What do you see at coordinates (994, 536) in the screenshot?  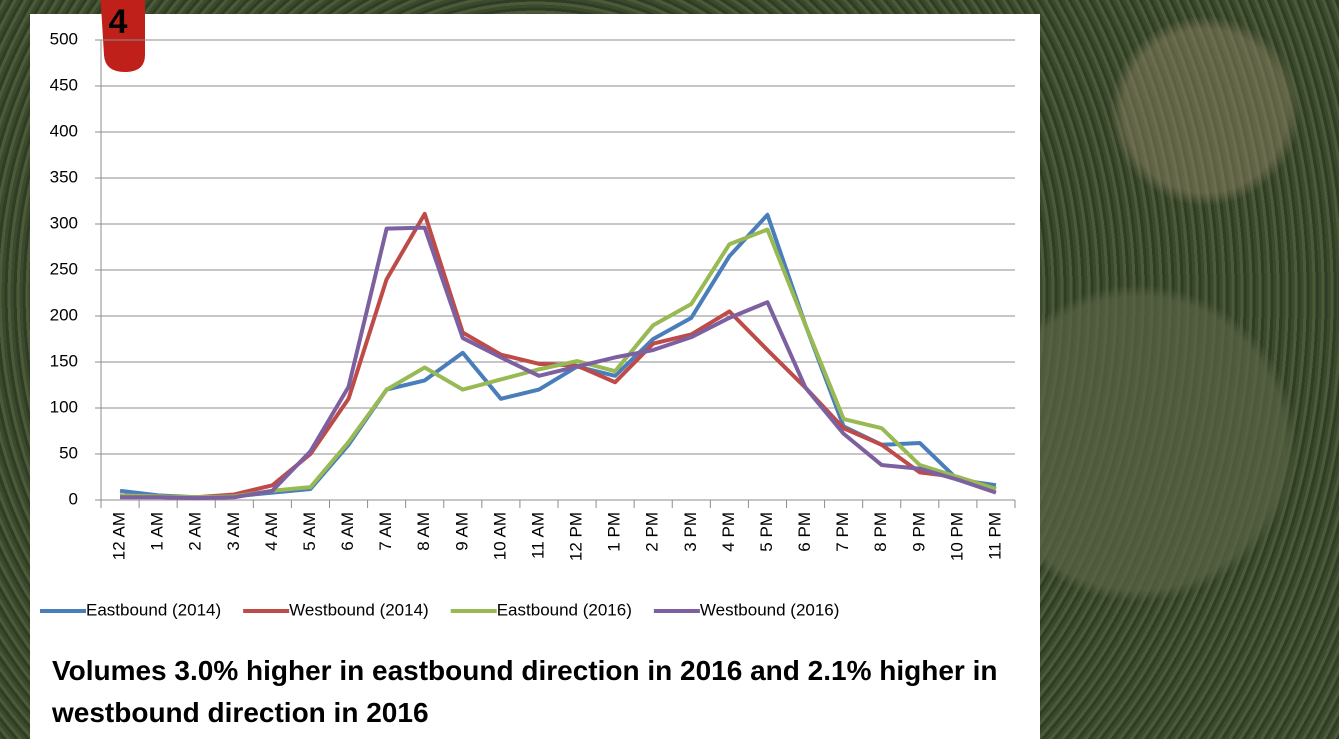 I see `x-tick-label: 11 PM` at bounding box center [994, 536].